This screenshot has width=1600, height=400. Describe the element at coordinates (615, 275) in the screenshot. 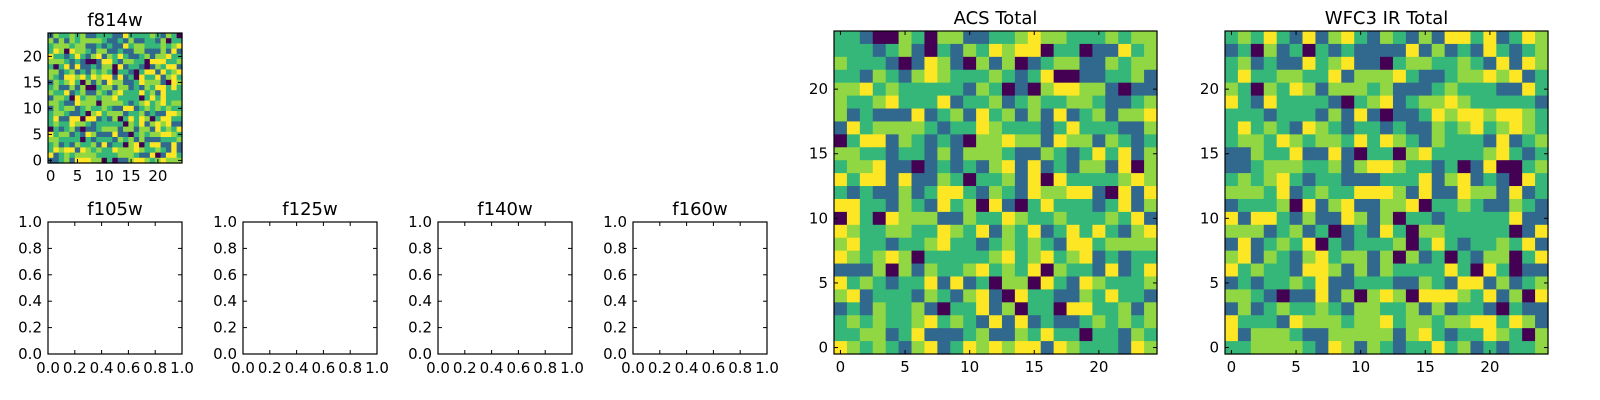

I see `f160w-ytick-label: 0.6` at that location.